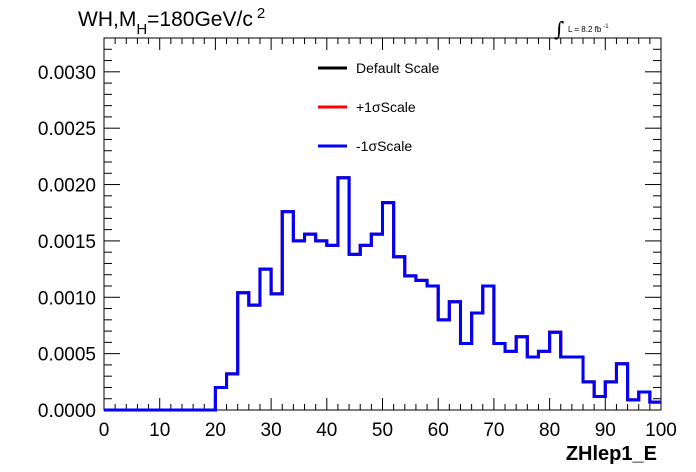  I want to click on y-tick-label: 0.0025, so click(67, 129).